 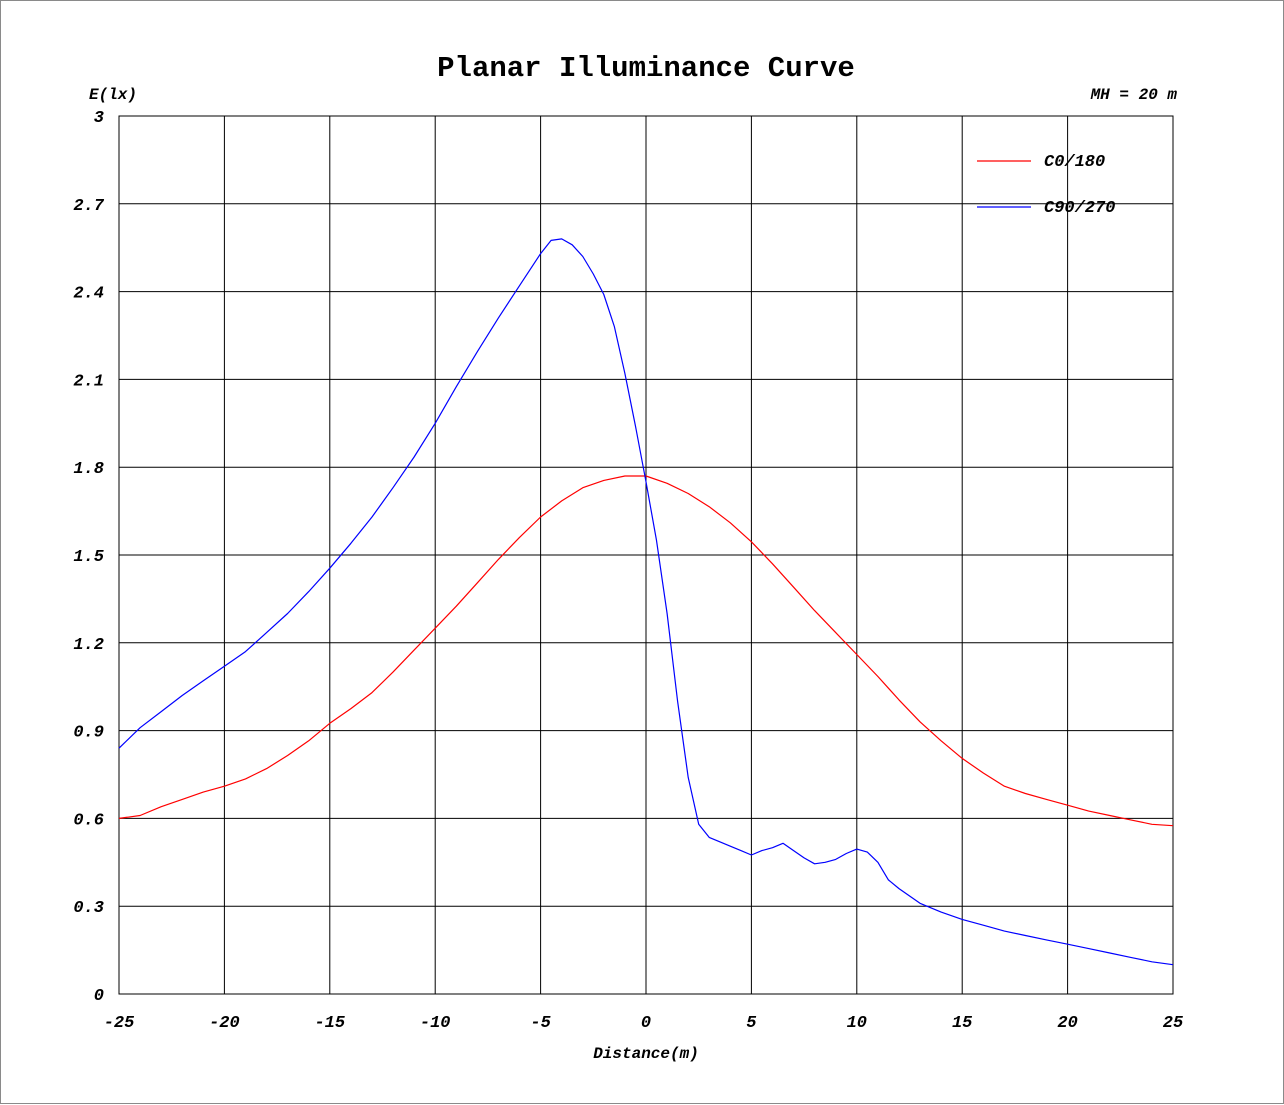 What do you see at coordinates (1067, 1023) in the screenshot?
I see `x-tick-label: 20` at bounding box center [1067, 1023].